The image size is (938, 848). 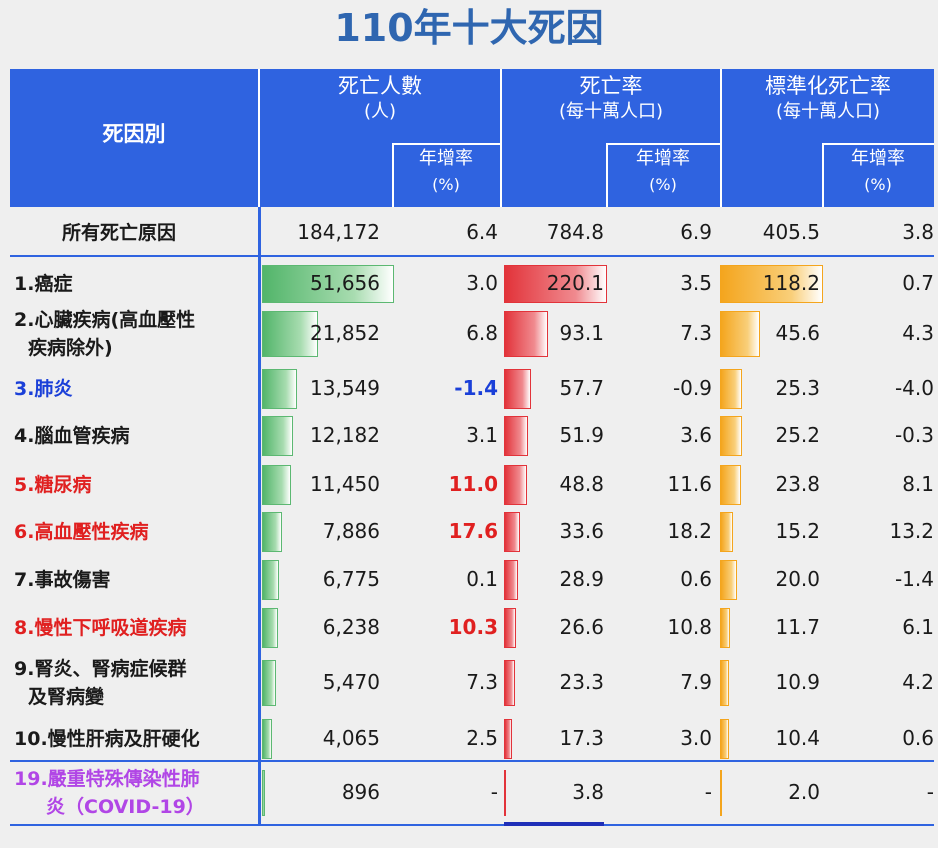 What do you see at coordinates (581, 738) in the screenshot?
I see `rate-value: 17.3` at bounding box center [581, 738].